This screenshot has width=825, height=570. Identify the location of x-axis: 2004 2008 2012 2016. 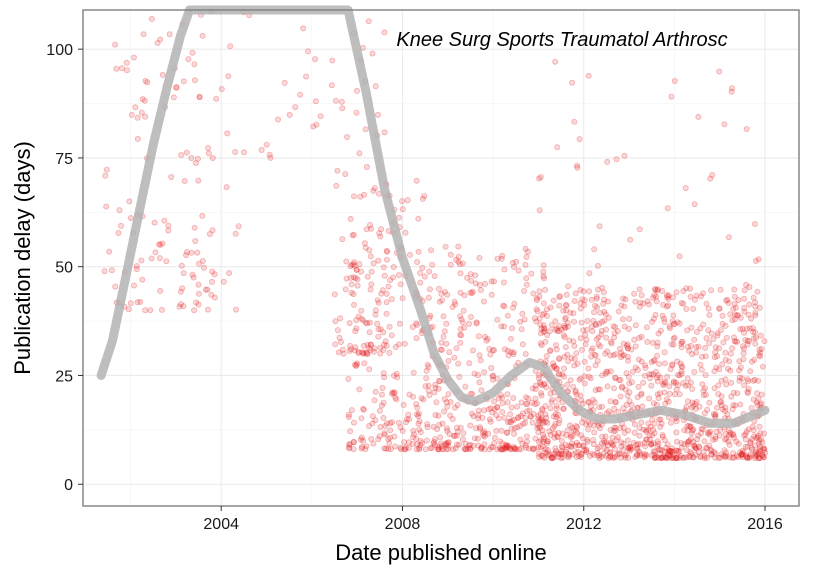
(493, 519).